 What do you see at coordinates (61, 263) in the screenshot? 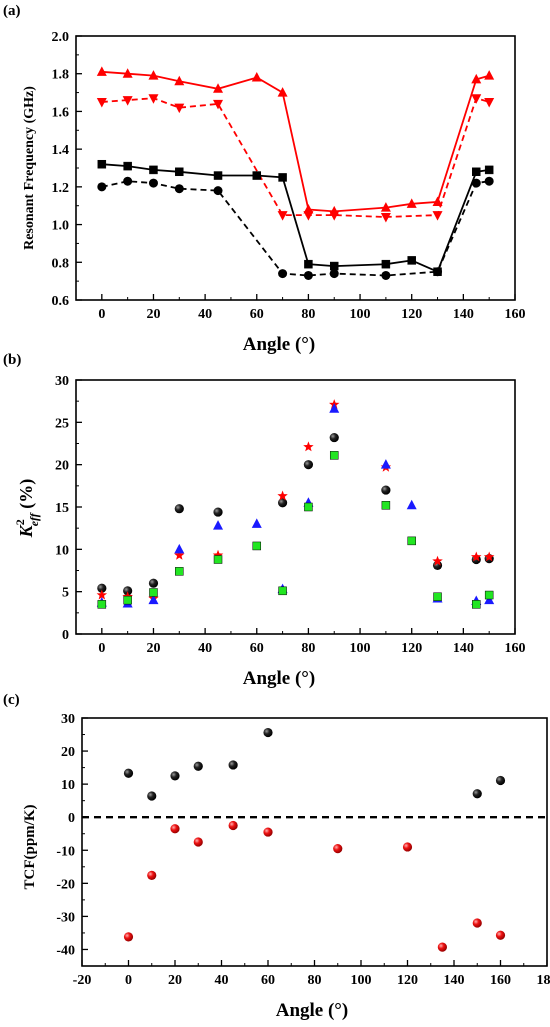
I see `y-tick-label: 0.8` at bounding box center [61, 263].